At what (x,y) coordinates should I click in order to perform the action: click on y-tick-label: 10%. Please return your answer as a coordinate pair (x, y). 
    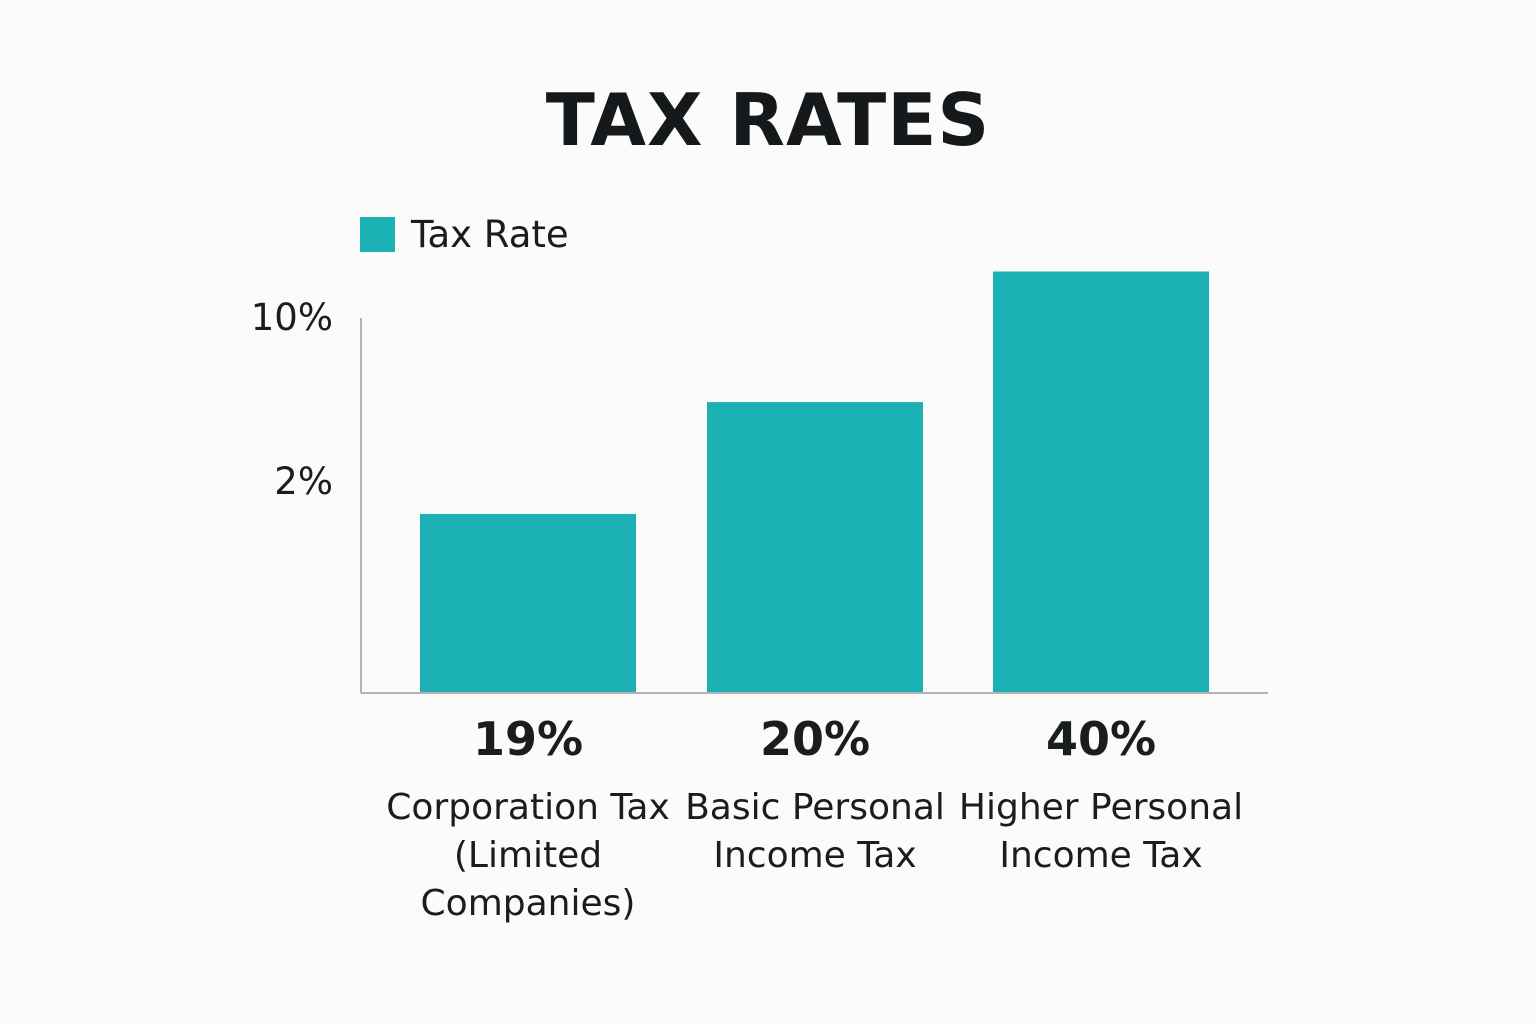
    Looking at the image, I should click on (291, 317).